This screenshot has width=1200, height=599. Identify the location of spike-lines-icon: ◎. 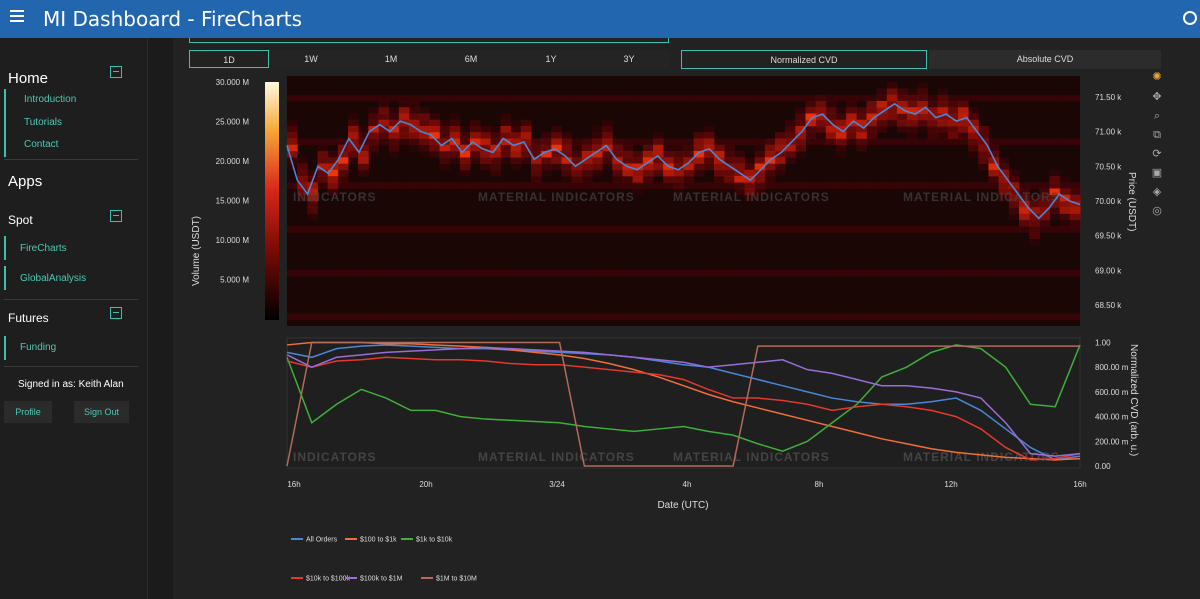
(1157, 211).